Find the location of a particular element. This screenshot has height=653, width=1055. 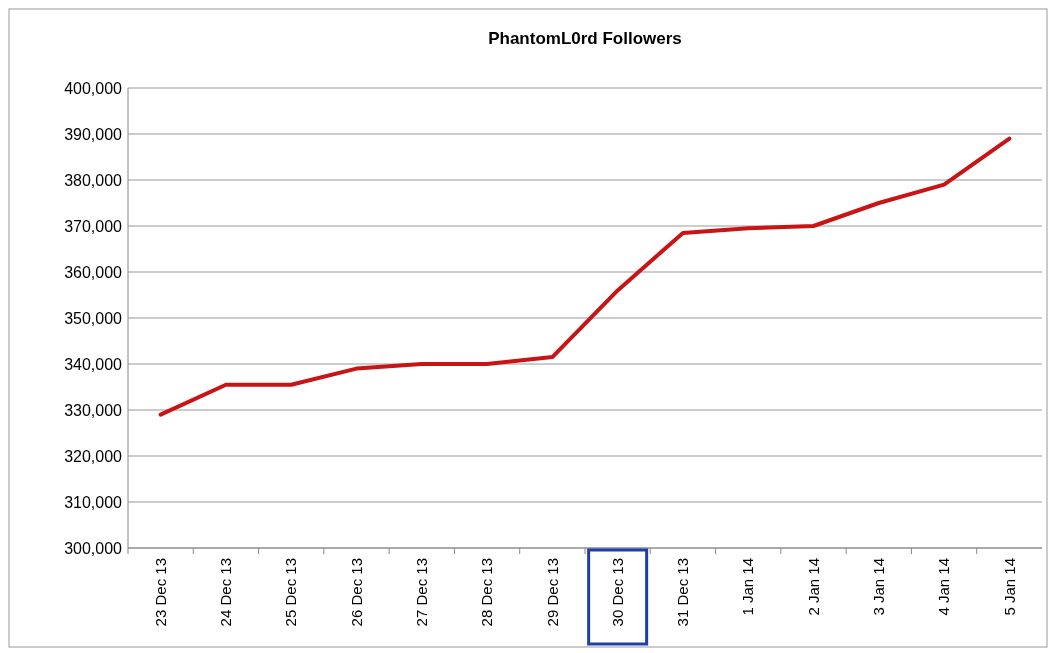

y-tick-label: 330,000 is located at coordinates (93, 410).